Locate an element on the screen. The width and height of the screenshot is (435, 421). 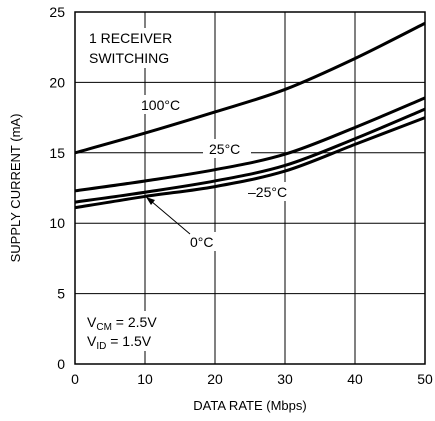
condition-line-1: 1 RECEIVER is located at coordinates (130, 38).